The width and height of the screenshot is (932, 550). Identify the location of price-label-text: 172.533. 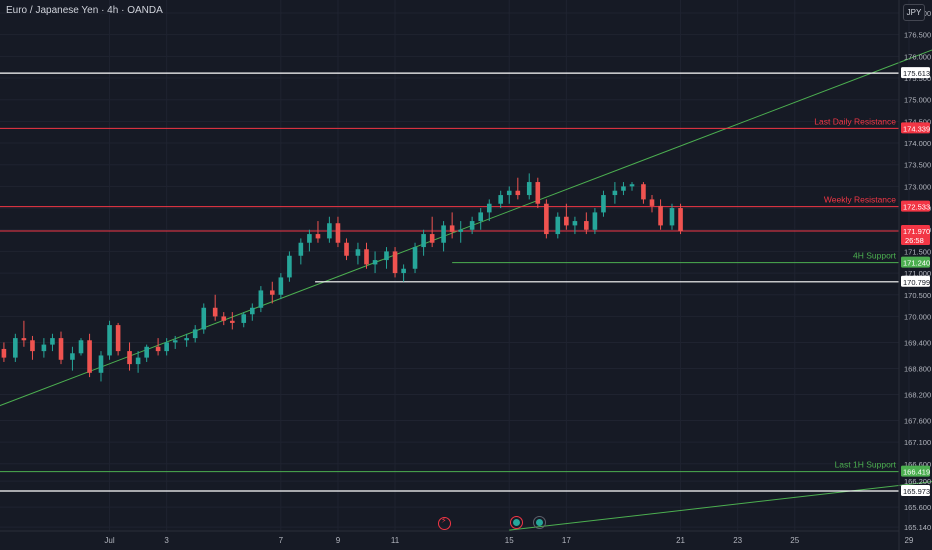
(916, 207).